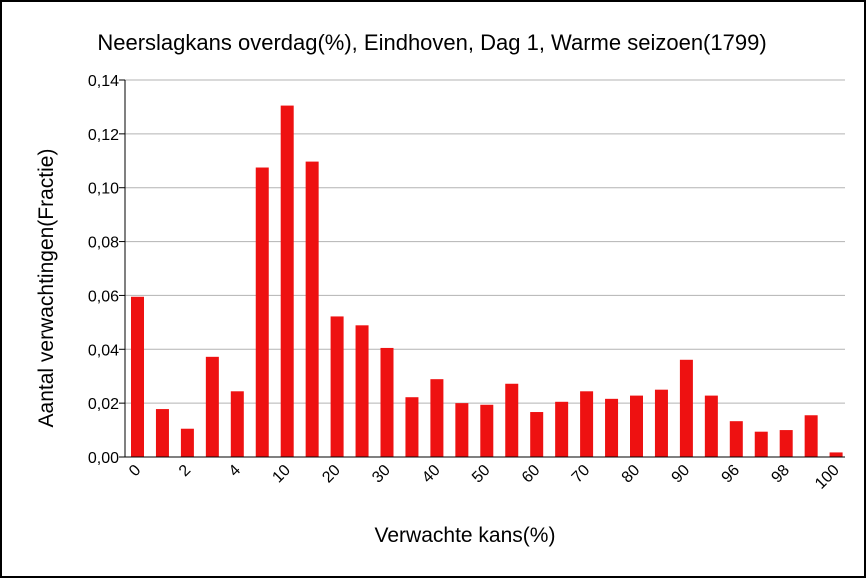 The height and width of the screenshot is (578, 866). Describe the element at coordinates (465, 535) in the screenshot. I see `x-axis-label: Verwachte kans(%)` at that location.